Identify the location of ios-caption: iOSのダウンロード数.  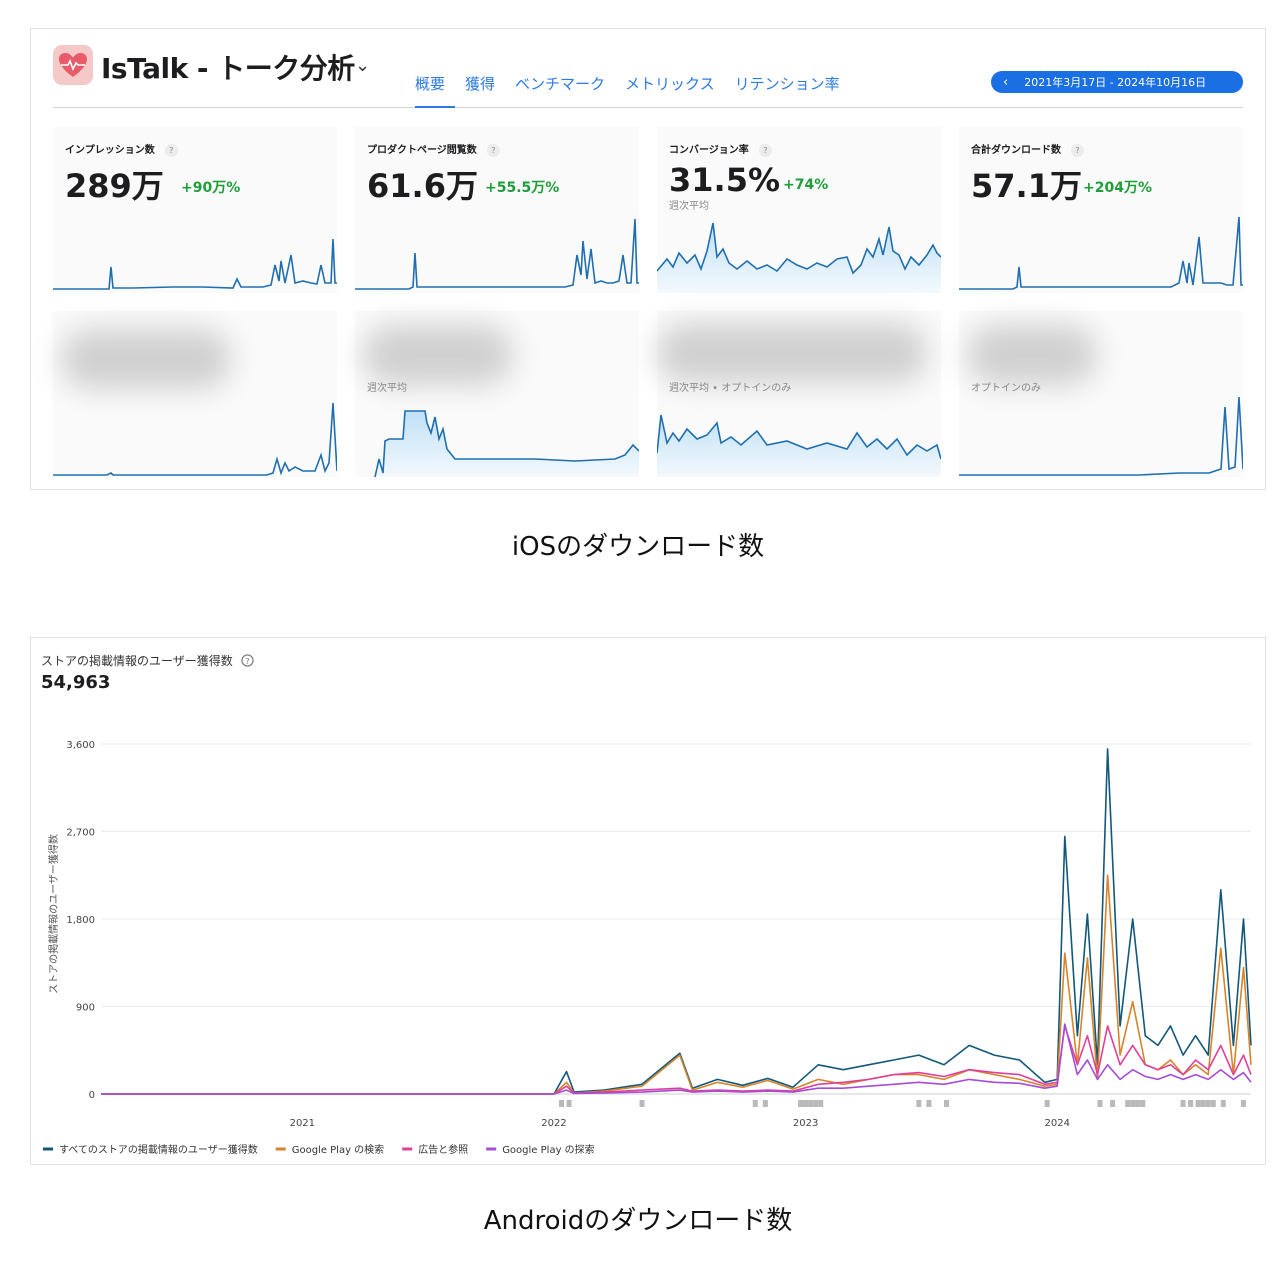
(638, 547).